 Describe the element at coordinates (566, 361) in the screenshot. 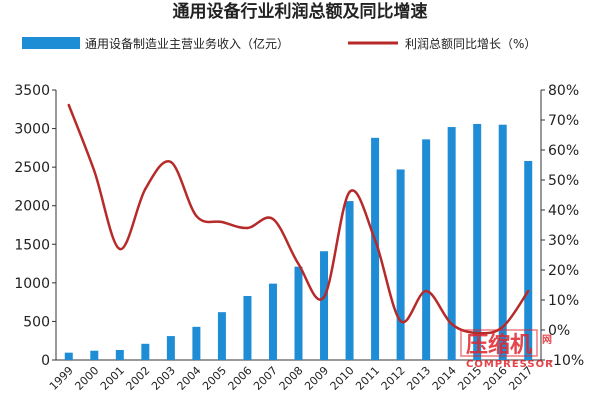

I see `right-tick-label: -10%` at that location.